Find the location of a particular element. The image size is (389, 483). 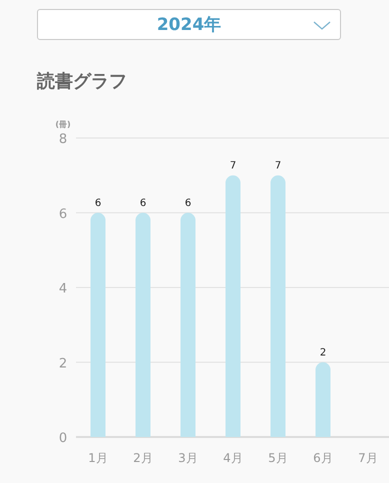

y-tick-label: 2 is located at coordinates (63, 364).